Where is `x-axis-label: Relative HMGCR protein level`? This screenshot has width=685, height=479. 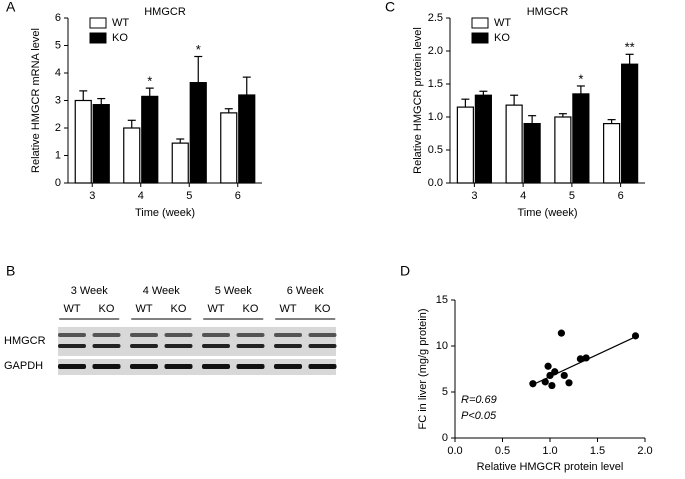
x-axis-label: Relative HMGCR protein level is located at coordinates (550, 467).